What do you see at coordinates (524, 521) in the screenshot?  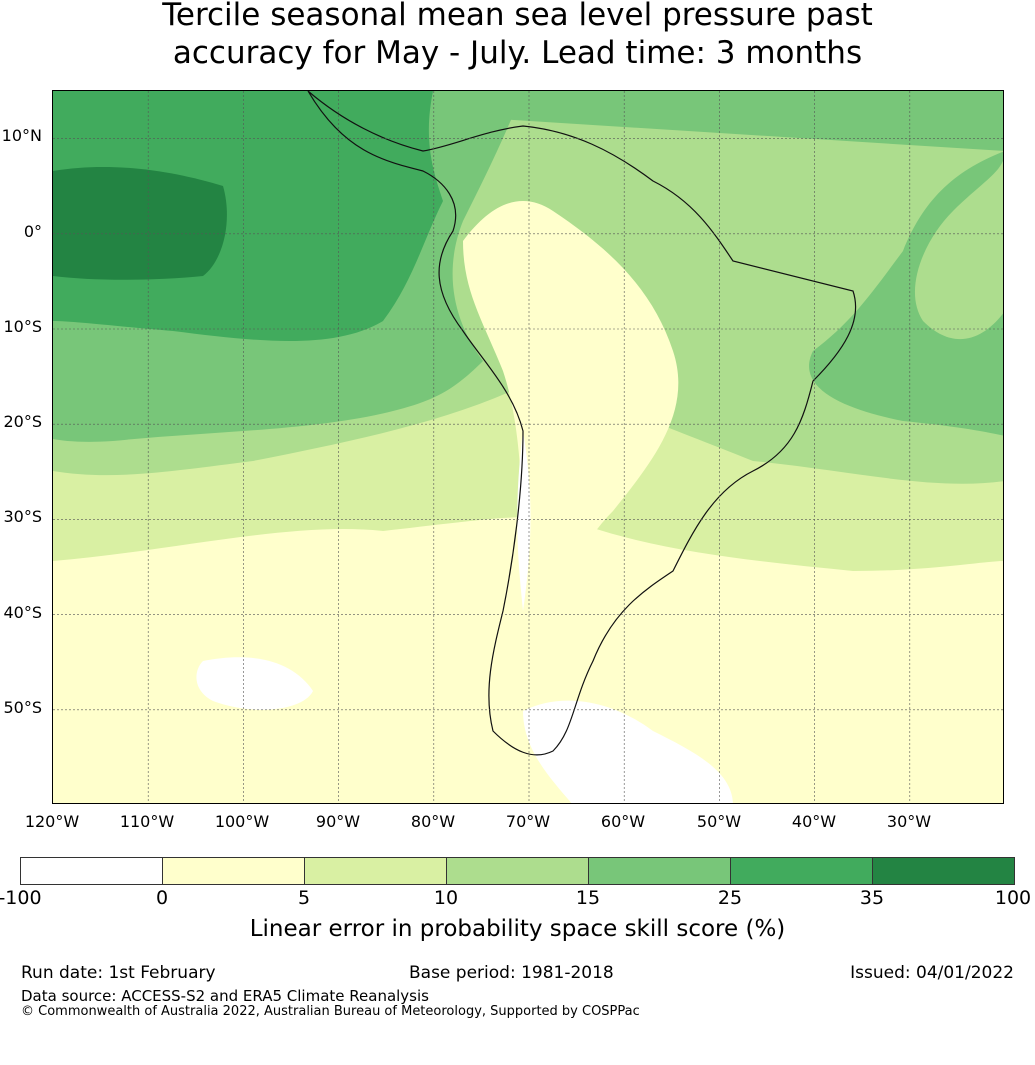 I see `zone-andes-white` at bounding box center [524, 521].